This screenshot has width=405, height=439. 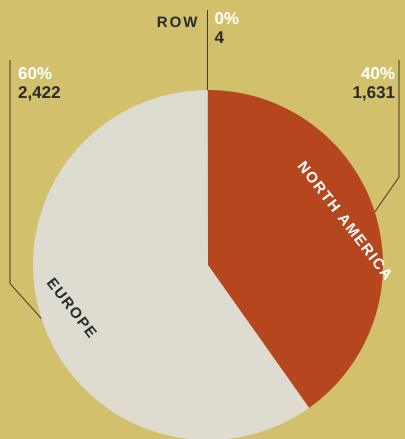 What do you see at coordinates (39, 83) in the screenshot?
I see `data-label: 60% 2,422` at bounding box center [39, 83].